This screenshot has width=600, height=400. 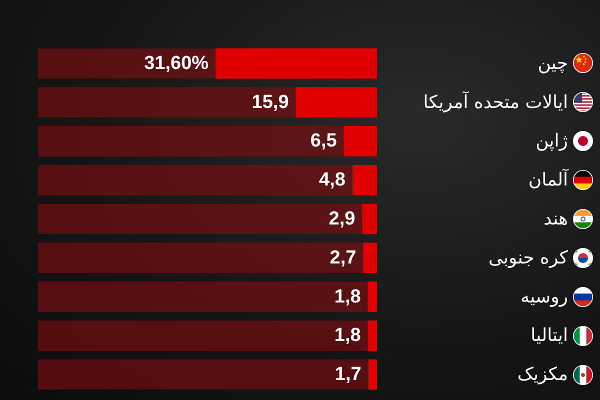 I want to click on data-label: 31,60%, so click(x=176, y=63).